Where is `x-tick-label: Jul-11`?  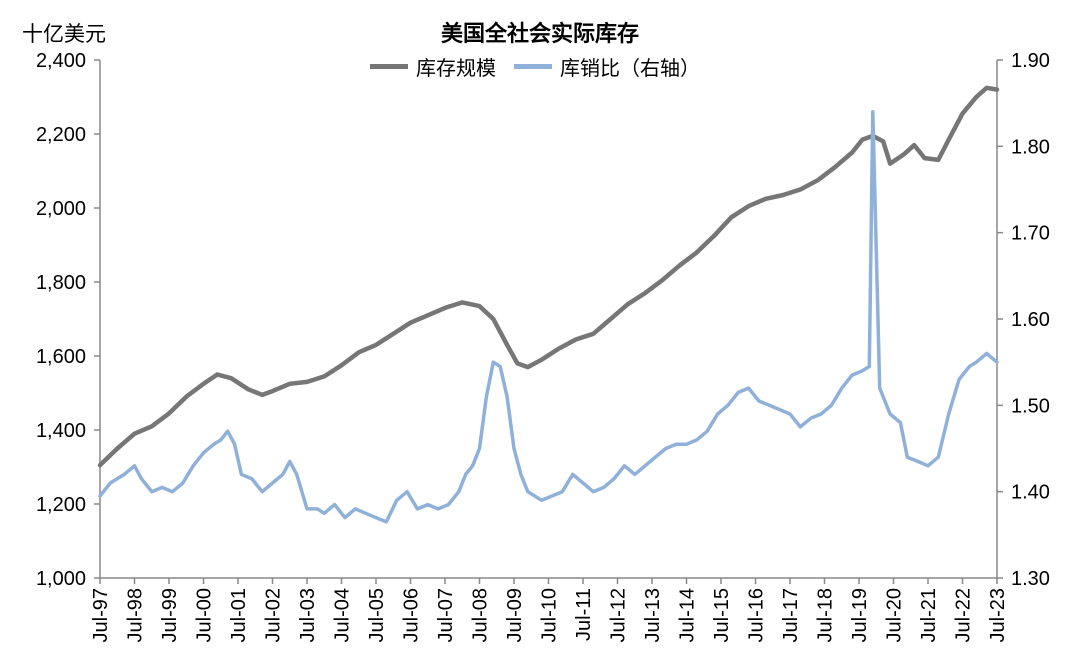
x-tick-label: Jul-11 is located at coordinates (584, 614).